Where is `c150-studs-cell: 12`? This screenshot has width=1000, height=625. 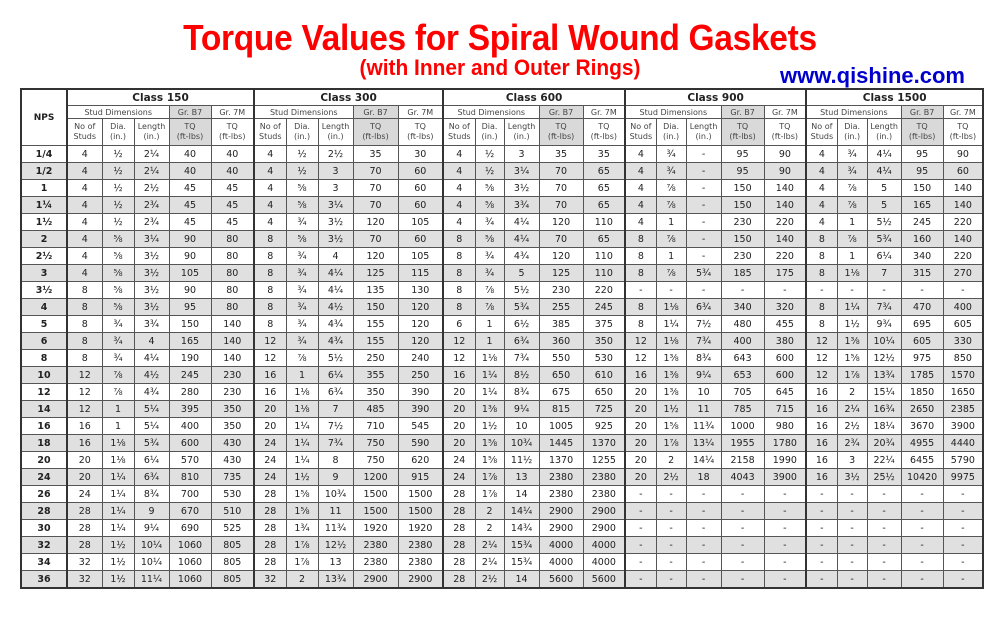
c150-studs-cell: 12 is located at coordinates (84, 375).